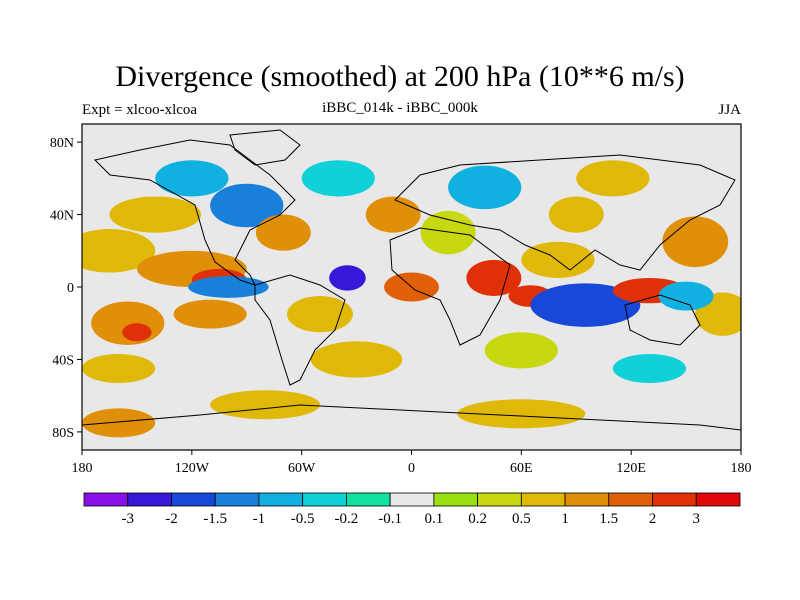 The height and width of the screenshot is (600, 800). I want to click on coastline-north-america, so click(195, 212).